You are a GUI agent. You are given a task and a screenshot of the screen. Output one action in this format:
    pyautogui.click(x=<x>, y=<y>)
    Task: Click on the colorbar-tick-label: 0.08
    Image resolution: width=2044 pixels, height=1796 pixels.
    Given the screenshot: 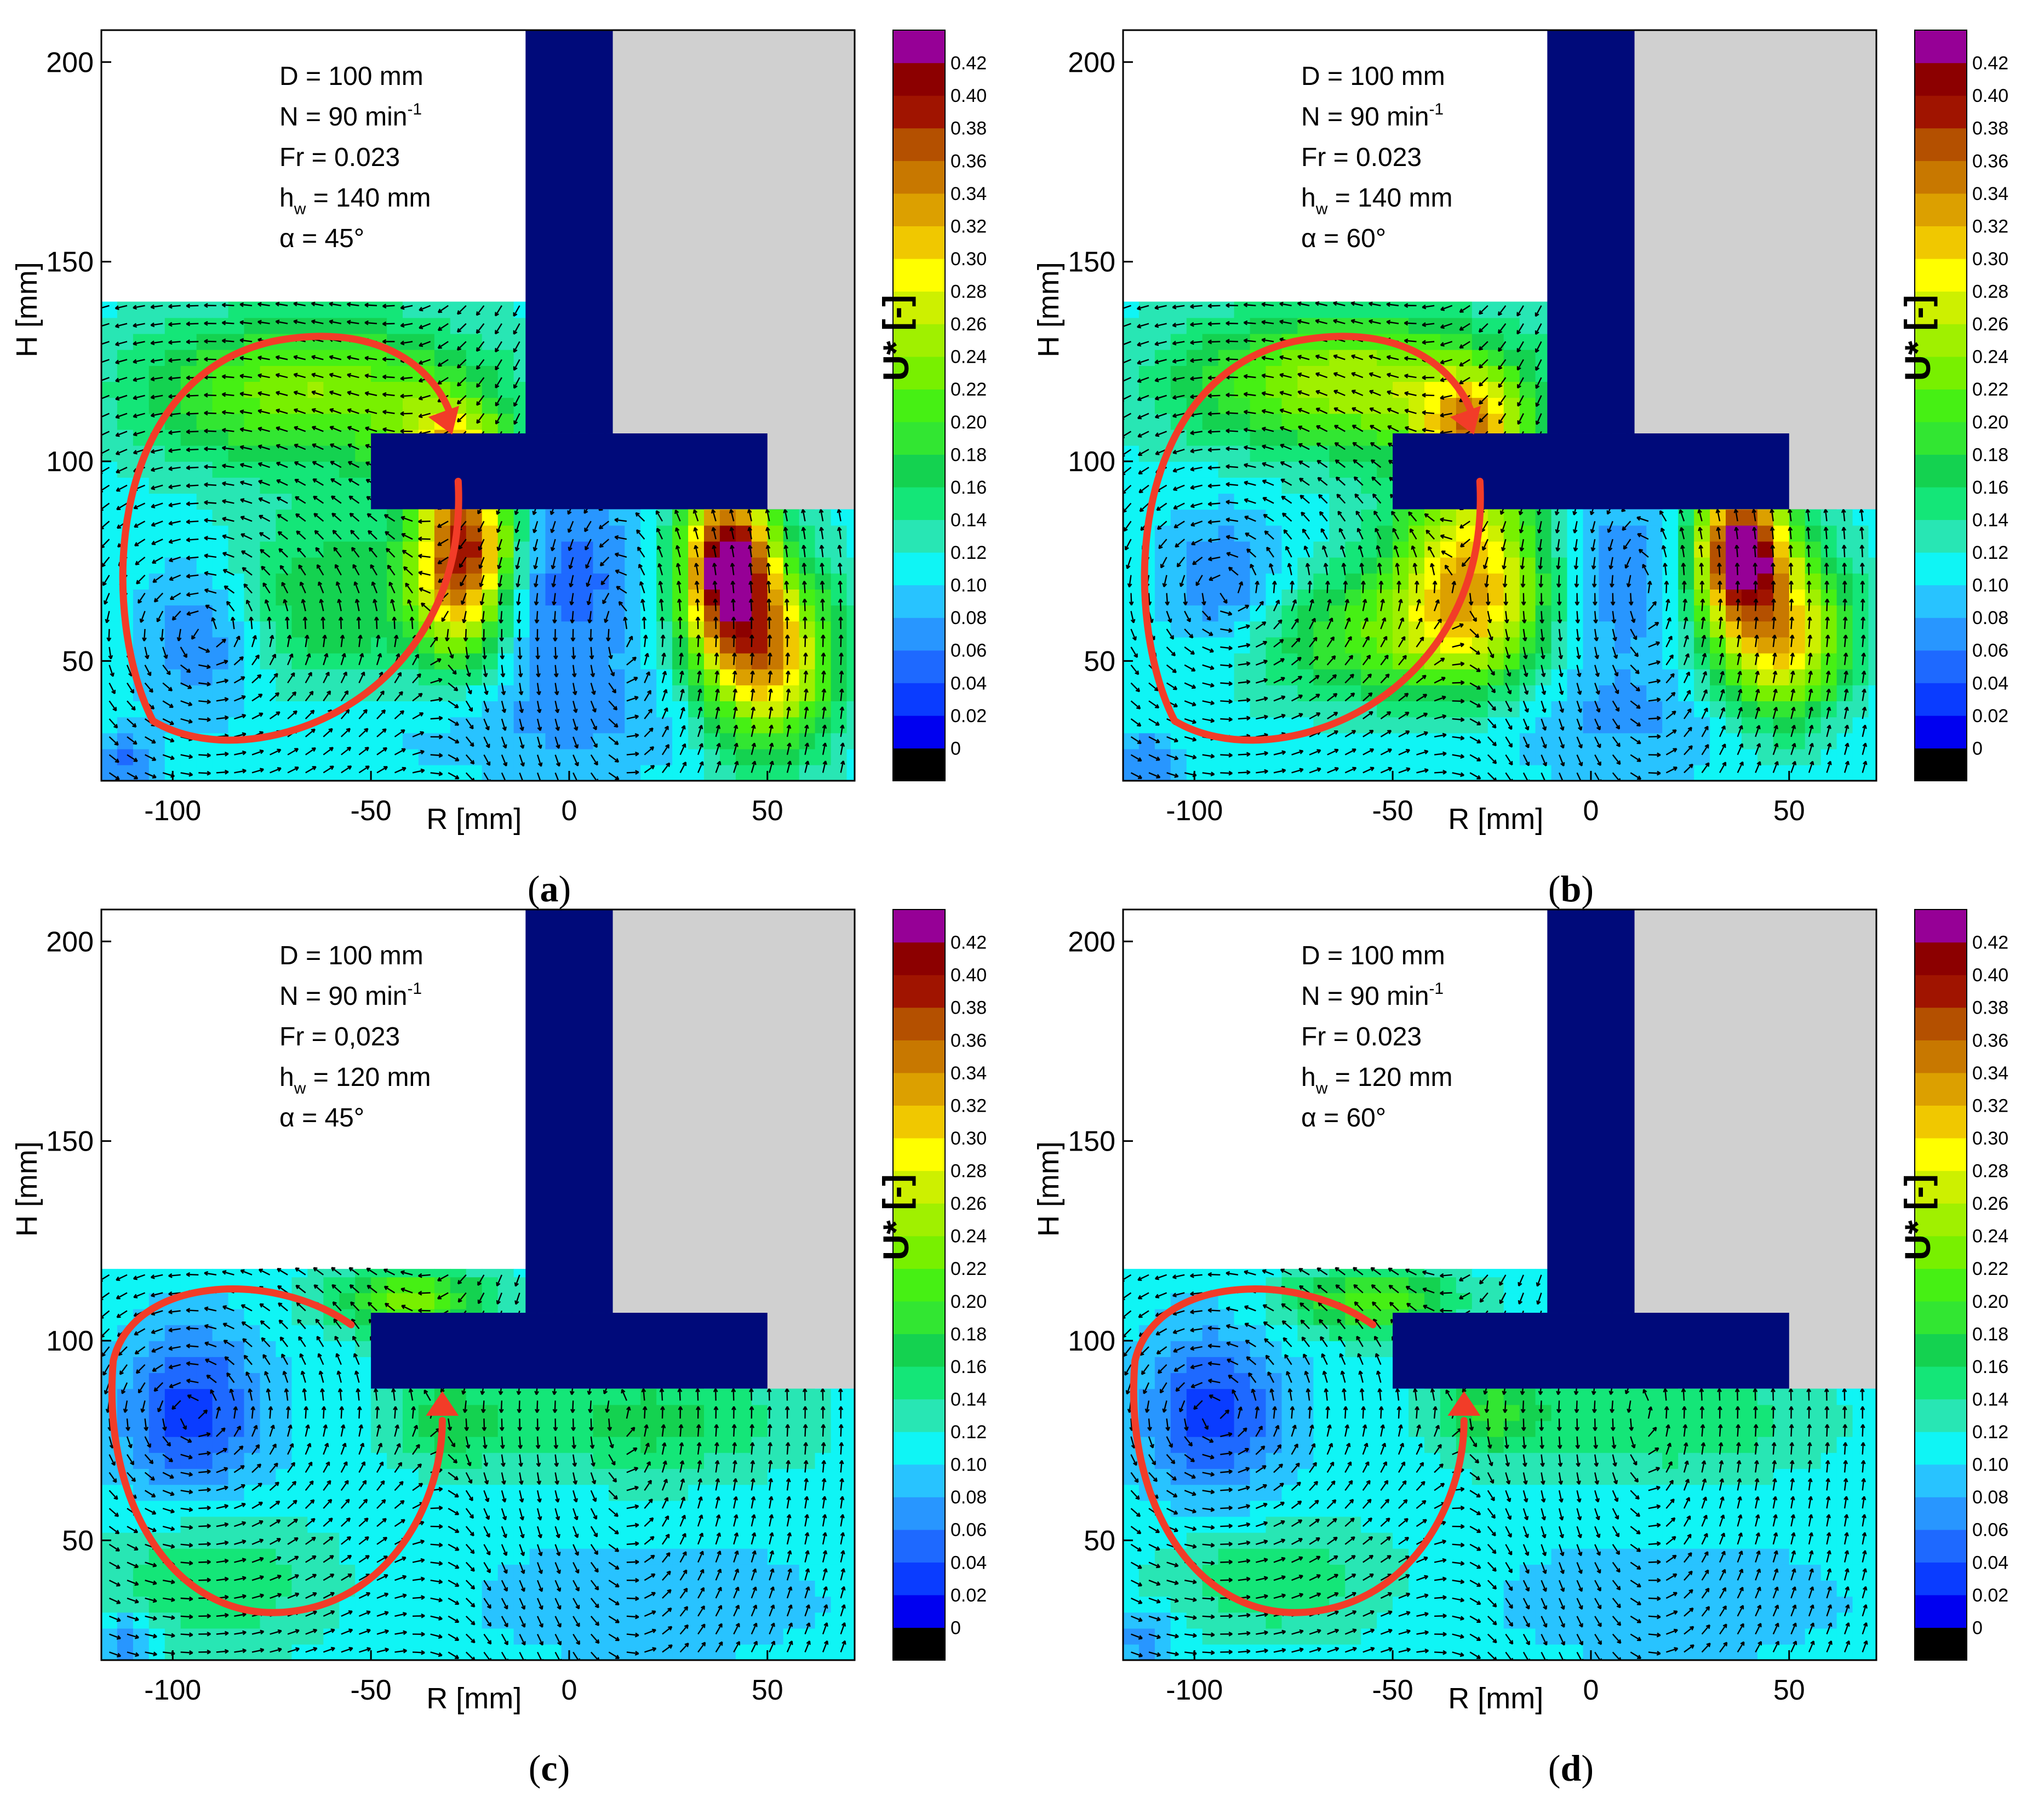 What is the action you would take?
    pyautogui.click(x=969, y=618)
    